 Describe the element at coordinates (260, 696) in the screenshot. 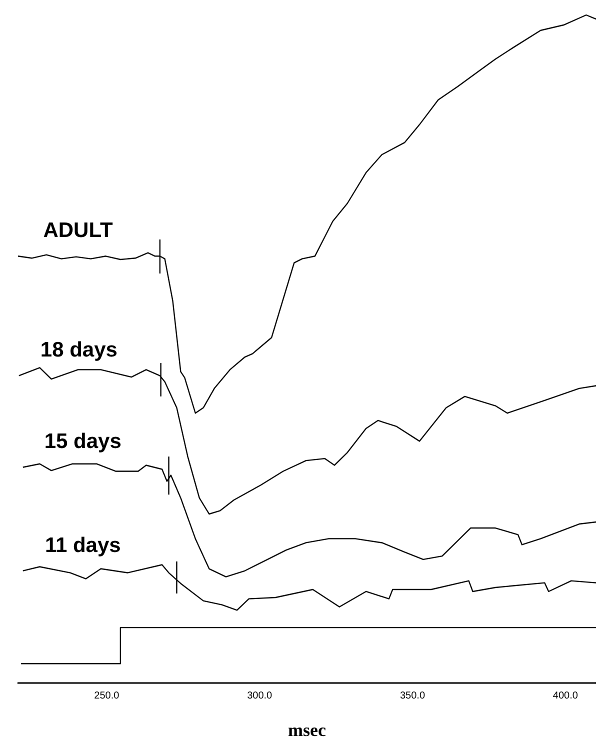

I see `x-tick-label: 300.0` at that location.